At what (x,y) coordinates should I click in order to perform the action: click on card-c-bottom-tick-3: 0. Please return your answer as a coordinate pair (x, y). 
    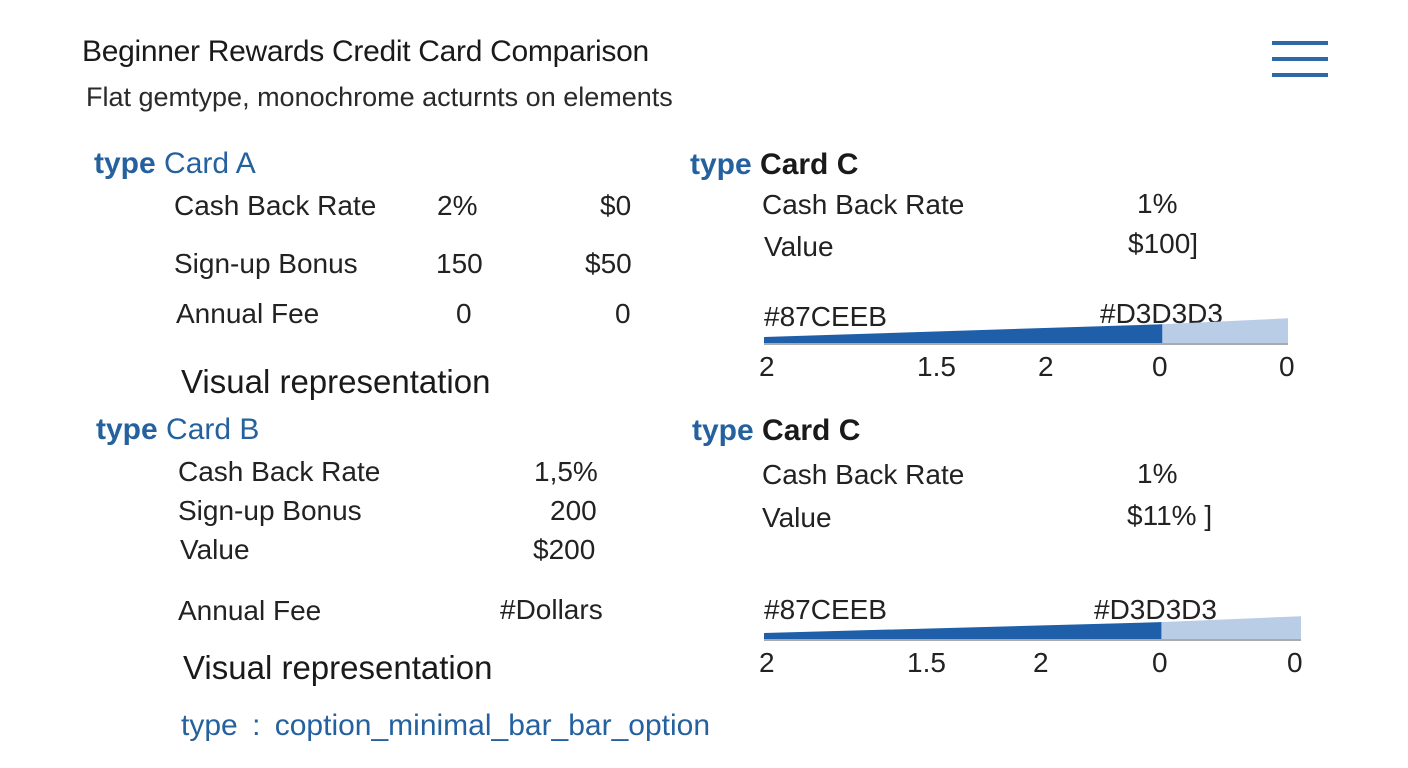
    Looking at the image, I should click on (1160, 662).